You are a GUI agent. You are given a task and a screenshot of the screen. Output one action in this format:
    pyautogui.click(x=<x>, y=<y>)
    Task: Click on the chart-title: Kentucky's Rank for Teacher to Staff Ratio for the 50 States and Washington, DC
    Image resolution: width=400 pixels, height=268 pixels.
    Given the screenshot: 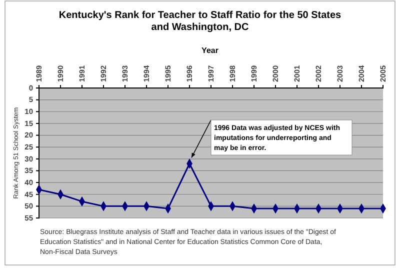 What is the action you would take?
    pyautogui.click(x=200, y=21)
    